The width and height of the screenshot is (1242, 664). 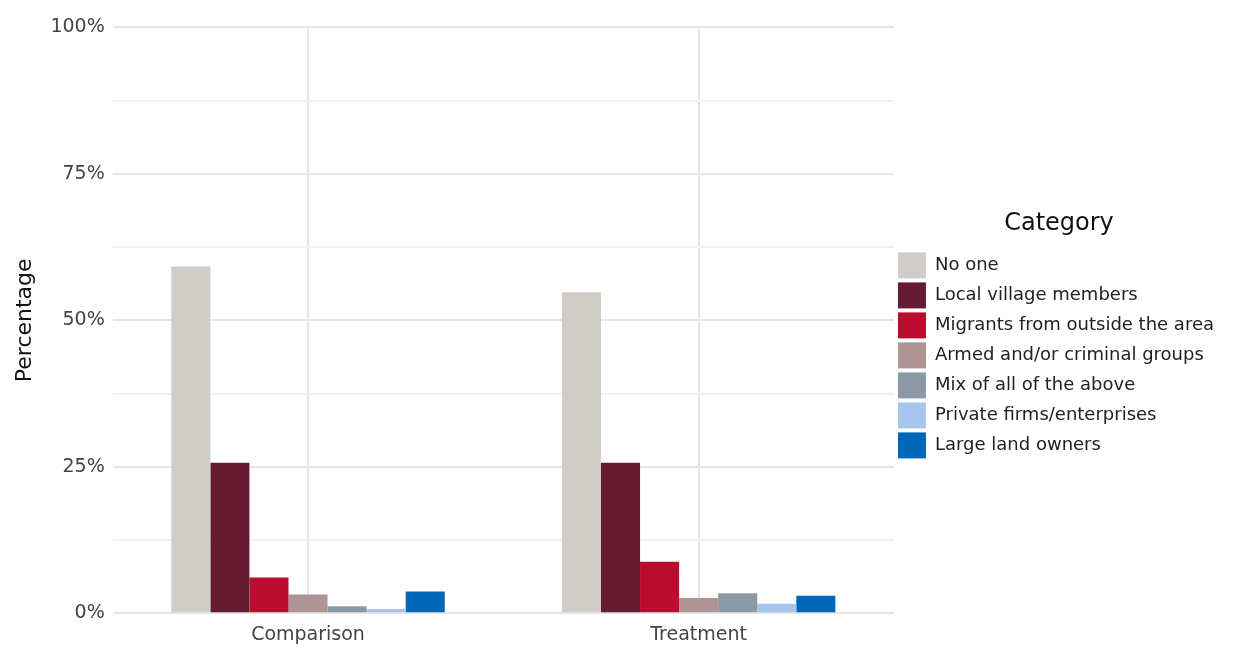 What do you see at coordinates (1036, 294) in the screenshot?
I see `legend-label: Local village members` at bounding box center [1036, 294].